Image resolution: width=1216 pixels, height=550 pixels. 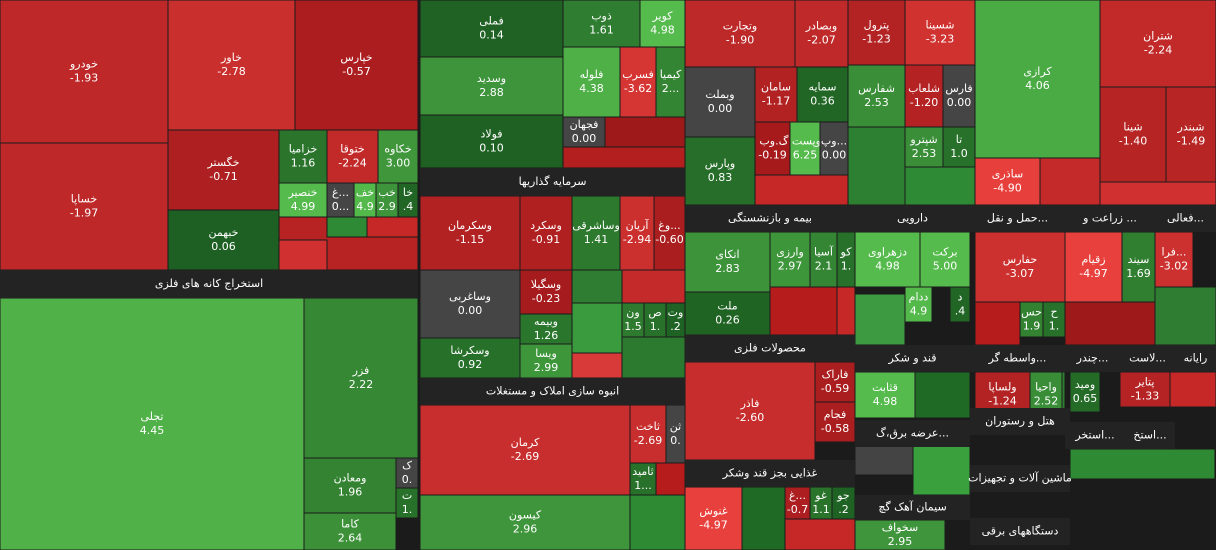 I want to click on stock-symbol: ویسا, so click(x=546, y=353).